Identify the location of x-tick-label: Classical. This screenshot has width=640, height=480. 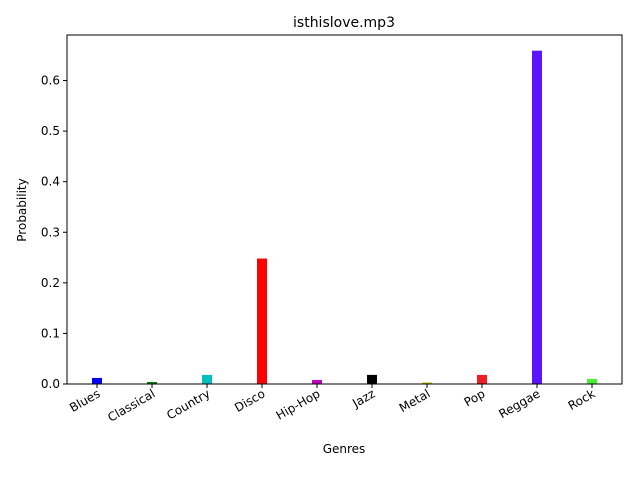
(131, 405).